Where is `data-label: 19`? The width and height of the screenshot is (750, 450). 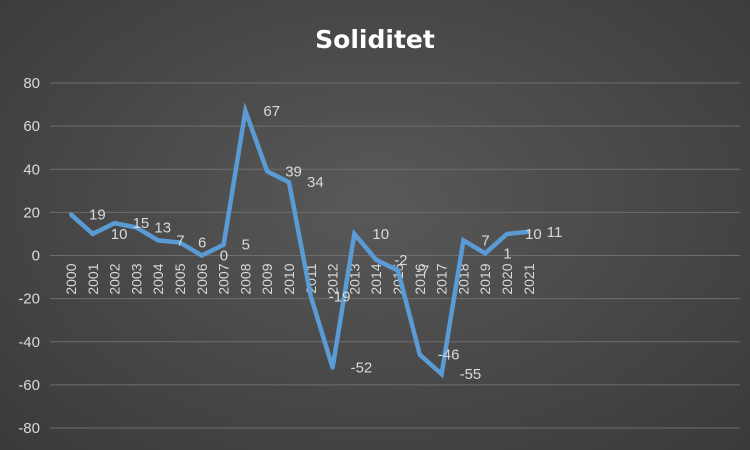
data-label: 19 is located at coordinates (97, 215).